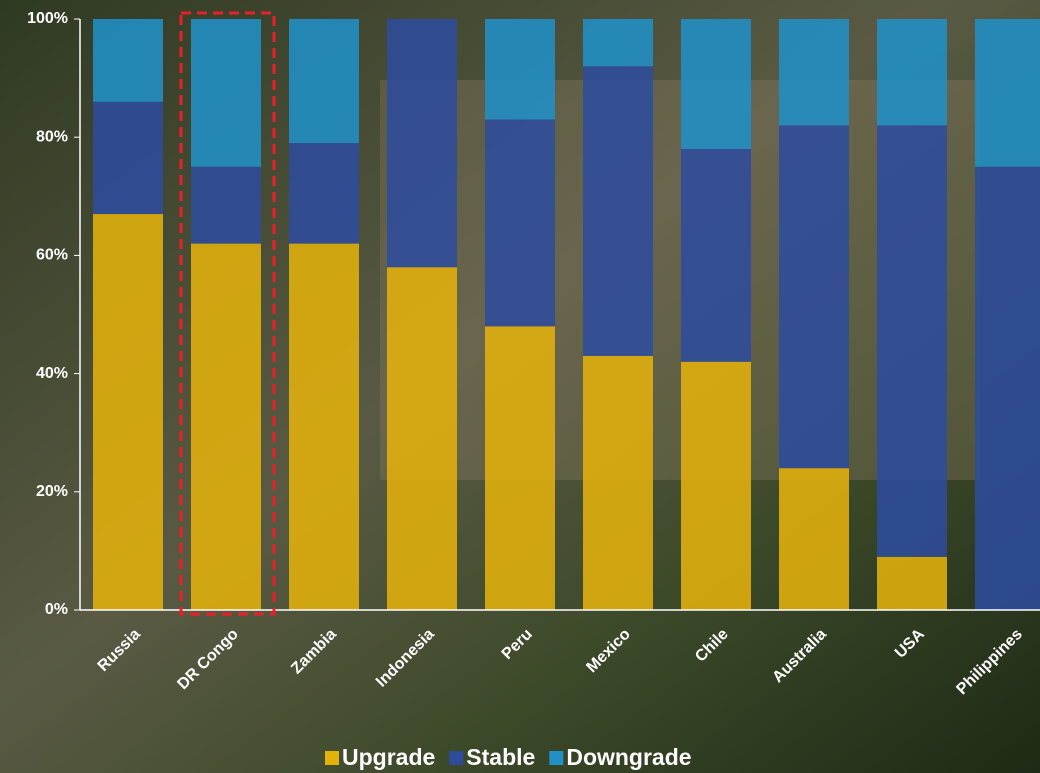 This screenshot has height=773, width=1040. Describe the element at coordinates (500, 757) in the screenshot. I see `legend-label: Stable` at that location.